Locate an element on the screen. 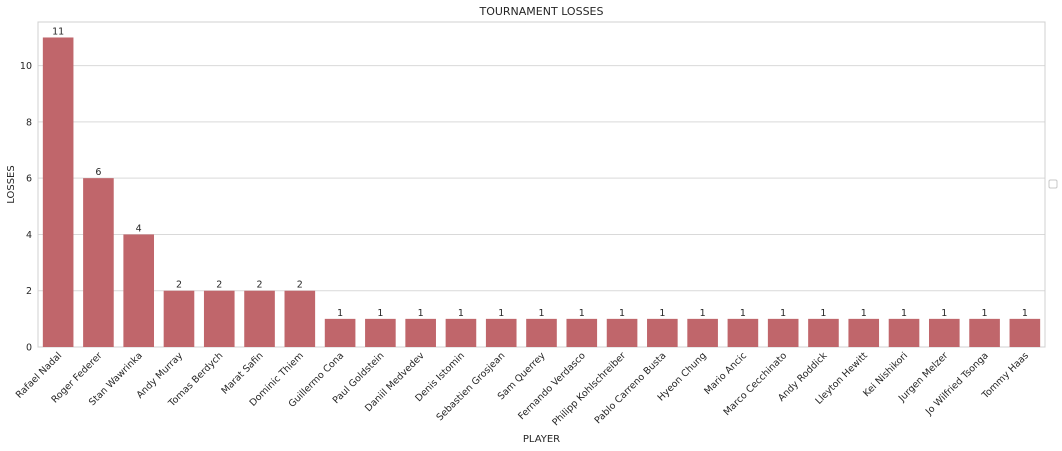 The width and height of the screenshot is (1062, 451). y-tick-label: 8 is located at coordinates (29, 122).